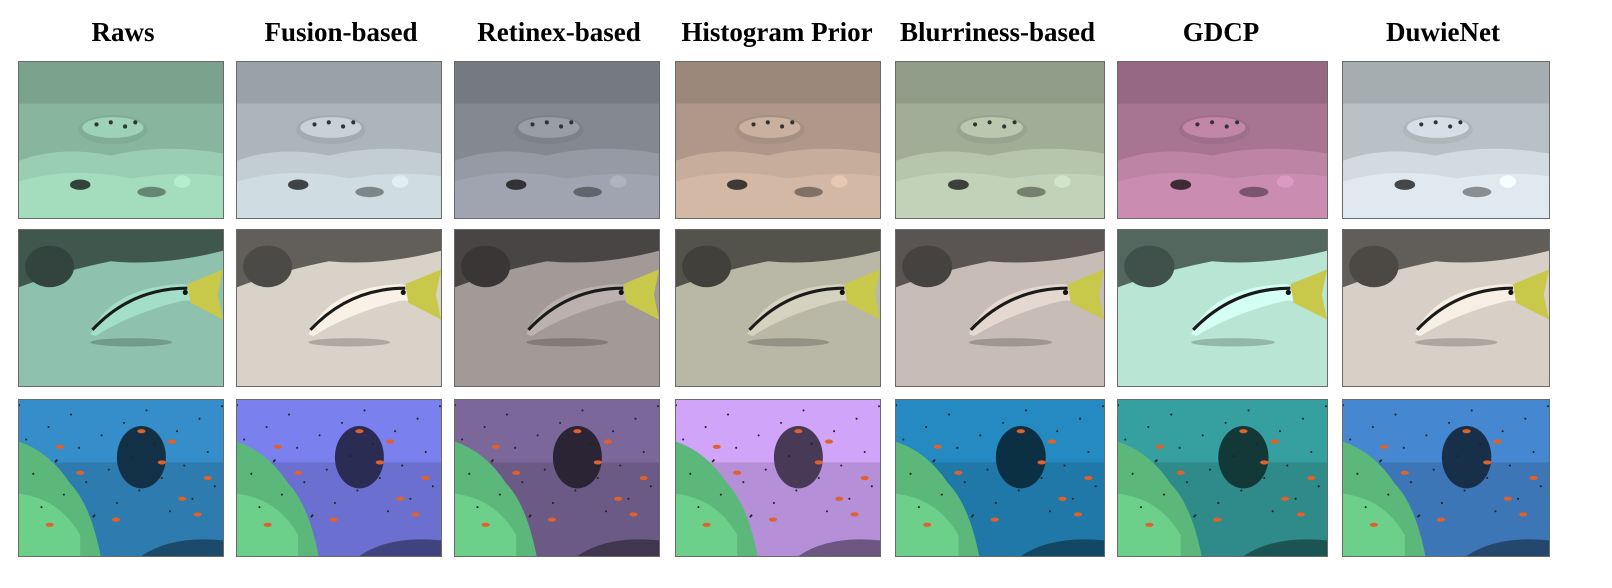  Describe the element at coordinates (997, 32) in the screenshot. I see `column-title-blurriness-based: Blurriness-based` at that location.